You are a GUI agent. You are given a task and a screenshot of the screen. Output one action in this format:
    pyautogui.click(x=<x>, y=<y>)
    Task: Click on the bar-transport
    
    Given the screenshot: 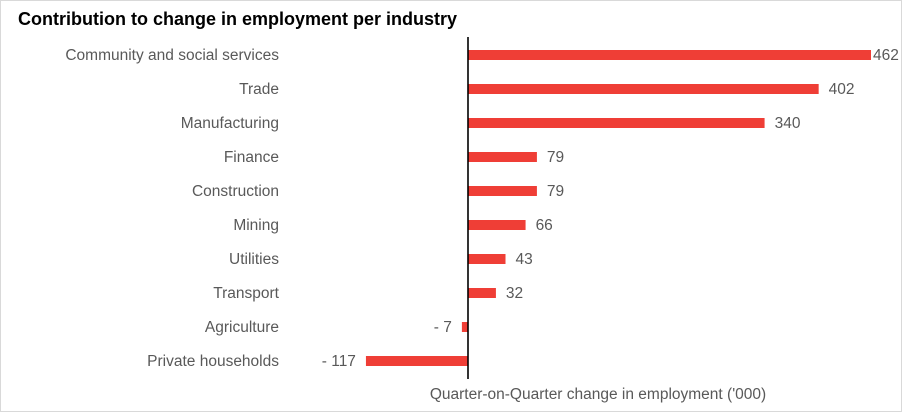 What is the action you would take?
    pyautogui.click(x=482, y=293)
    